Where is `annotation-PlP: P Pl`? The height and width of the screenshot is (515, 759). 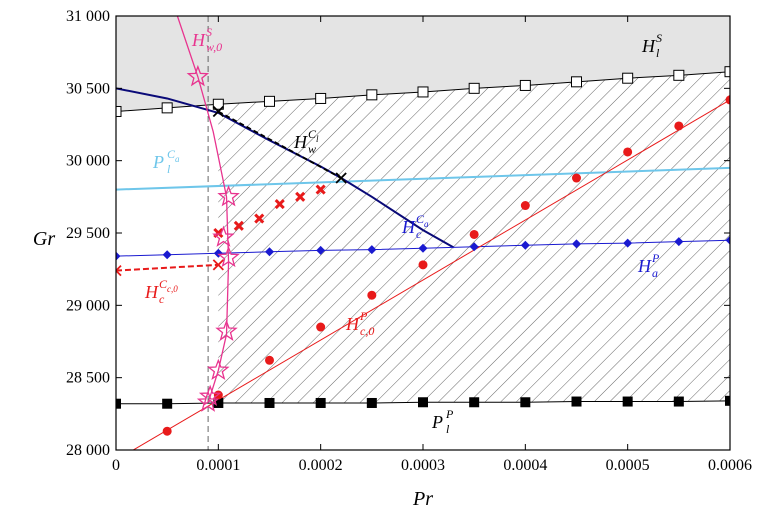
annotation-PlP: P Pl is located at coordinates (442, 421).